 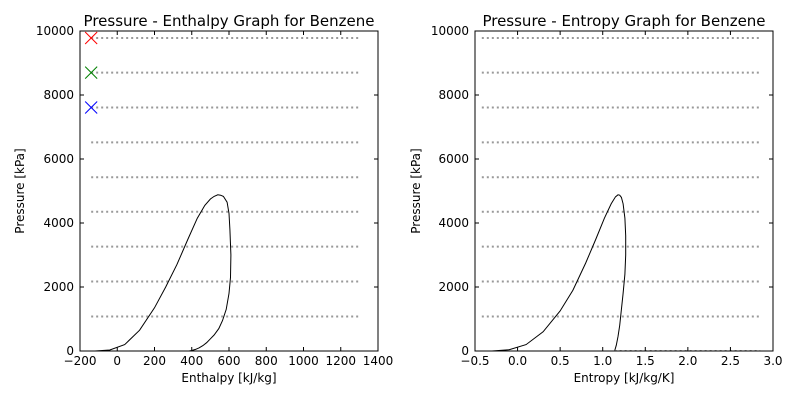 I want to click on x-axis-label: Entropy [kJ/kg/K], so click(x=624, y=378).